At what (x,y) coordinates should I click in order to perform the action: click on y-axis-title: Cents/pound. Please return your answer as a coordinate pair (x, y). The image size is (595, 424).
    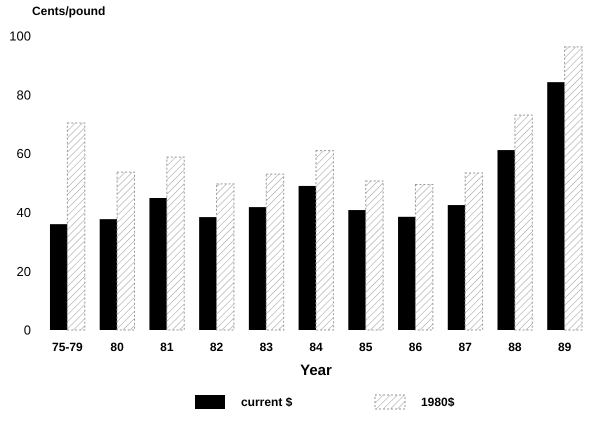
    Looking at the image, I should click on (69, 11).